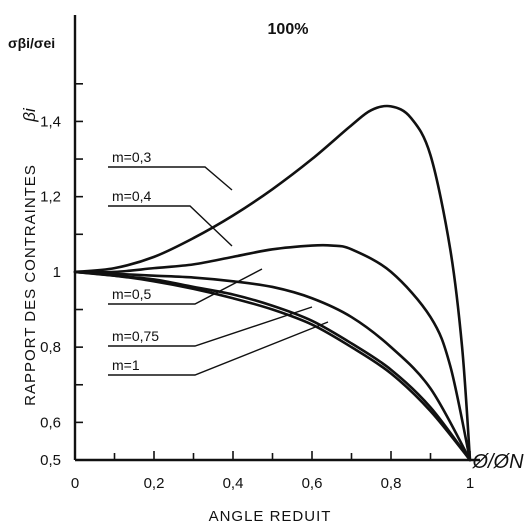  What do you see at coordinates (312, 483) in the screenshot?
I see `x-tick-label: 0,6` at bounding box center [312, 483].